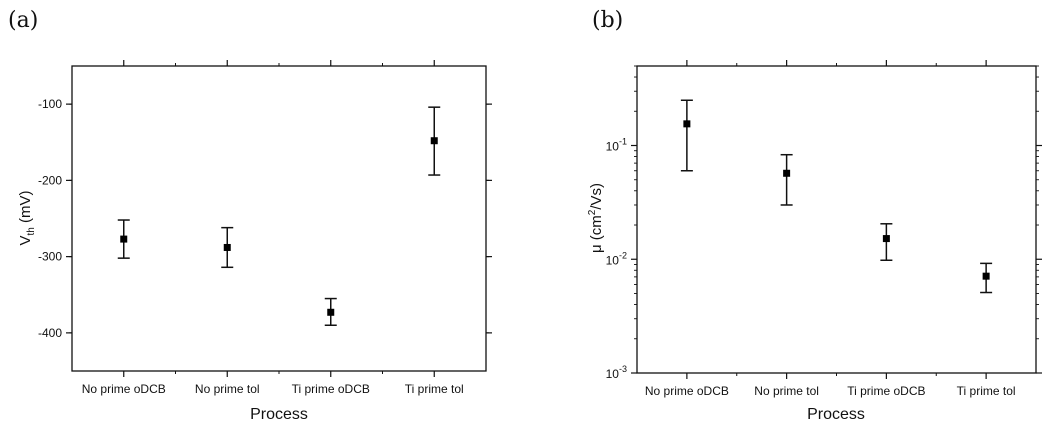  I want to click on y-tick-label: 10⁻¹, so click(616, 145).